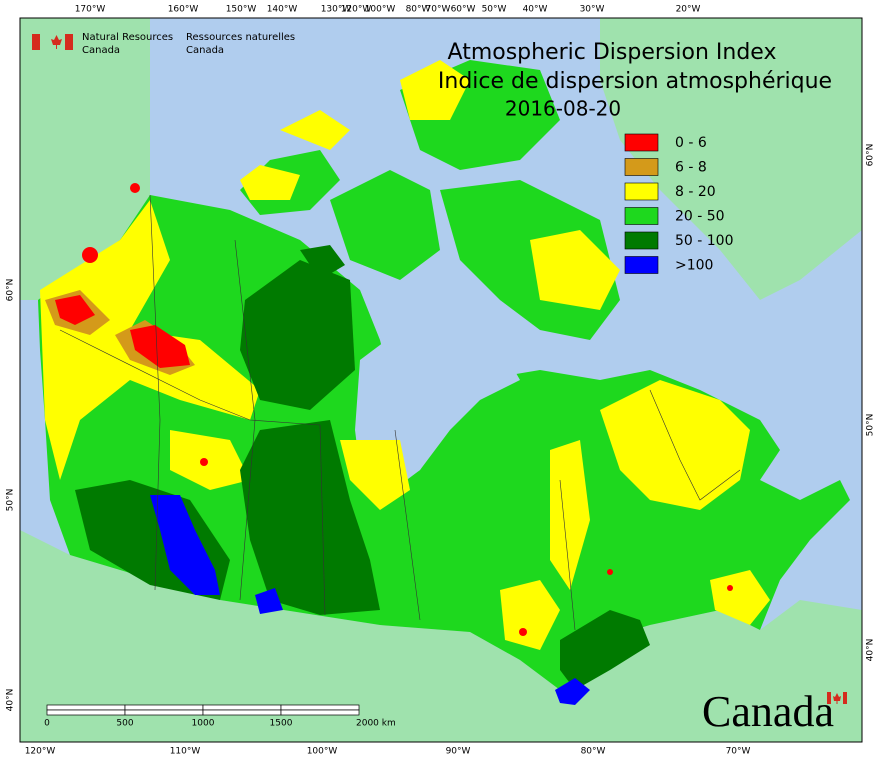 The width and height of the screenshot is (880, 760). Describe the element at coordinates (700, 217) in the screenshot. I see `legend-label: 20 - 50` at that location.